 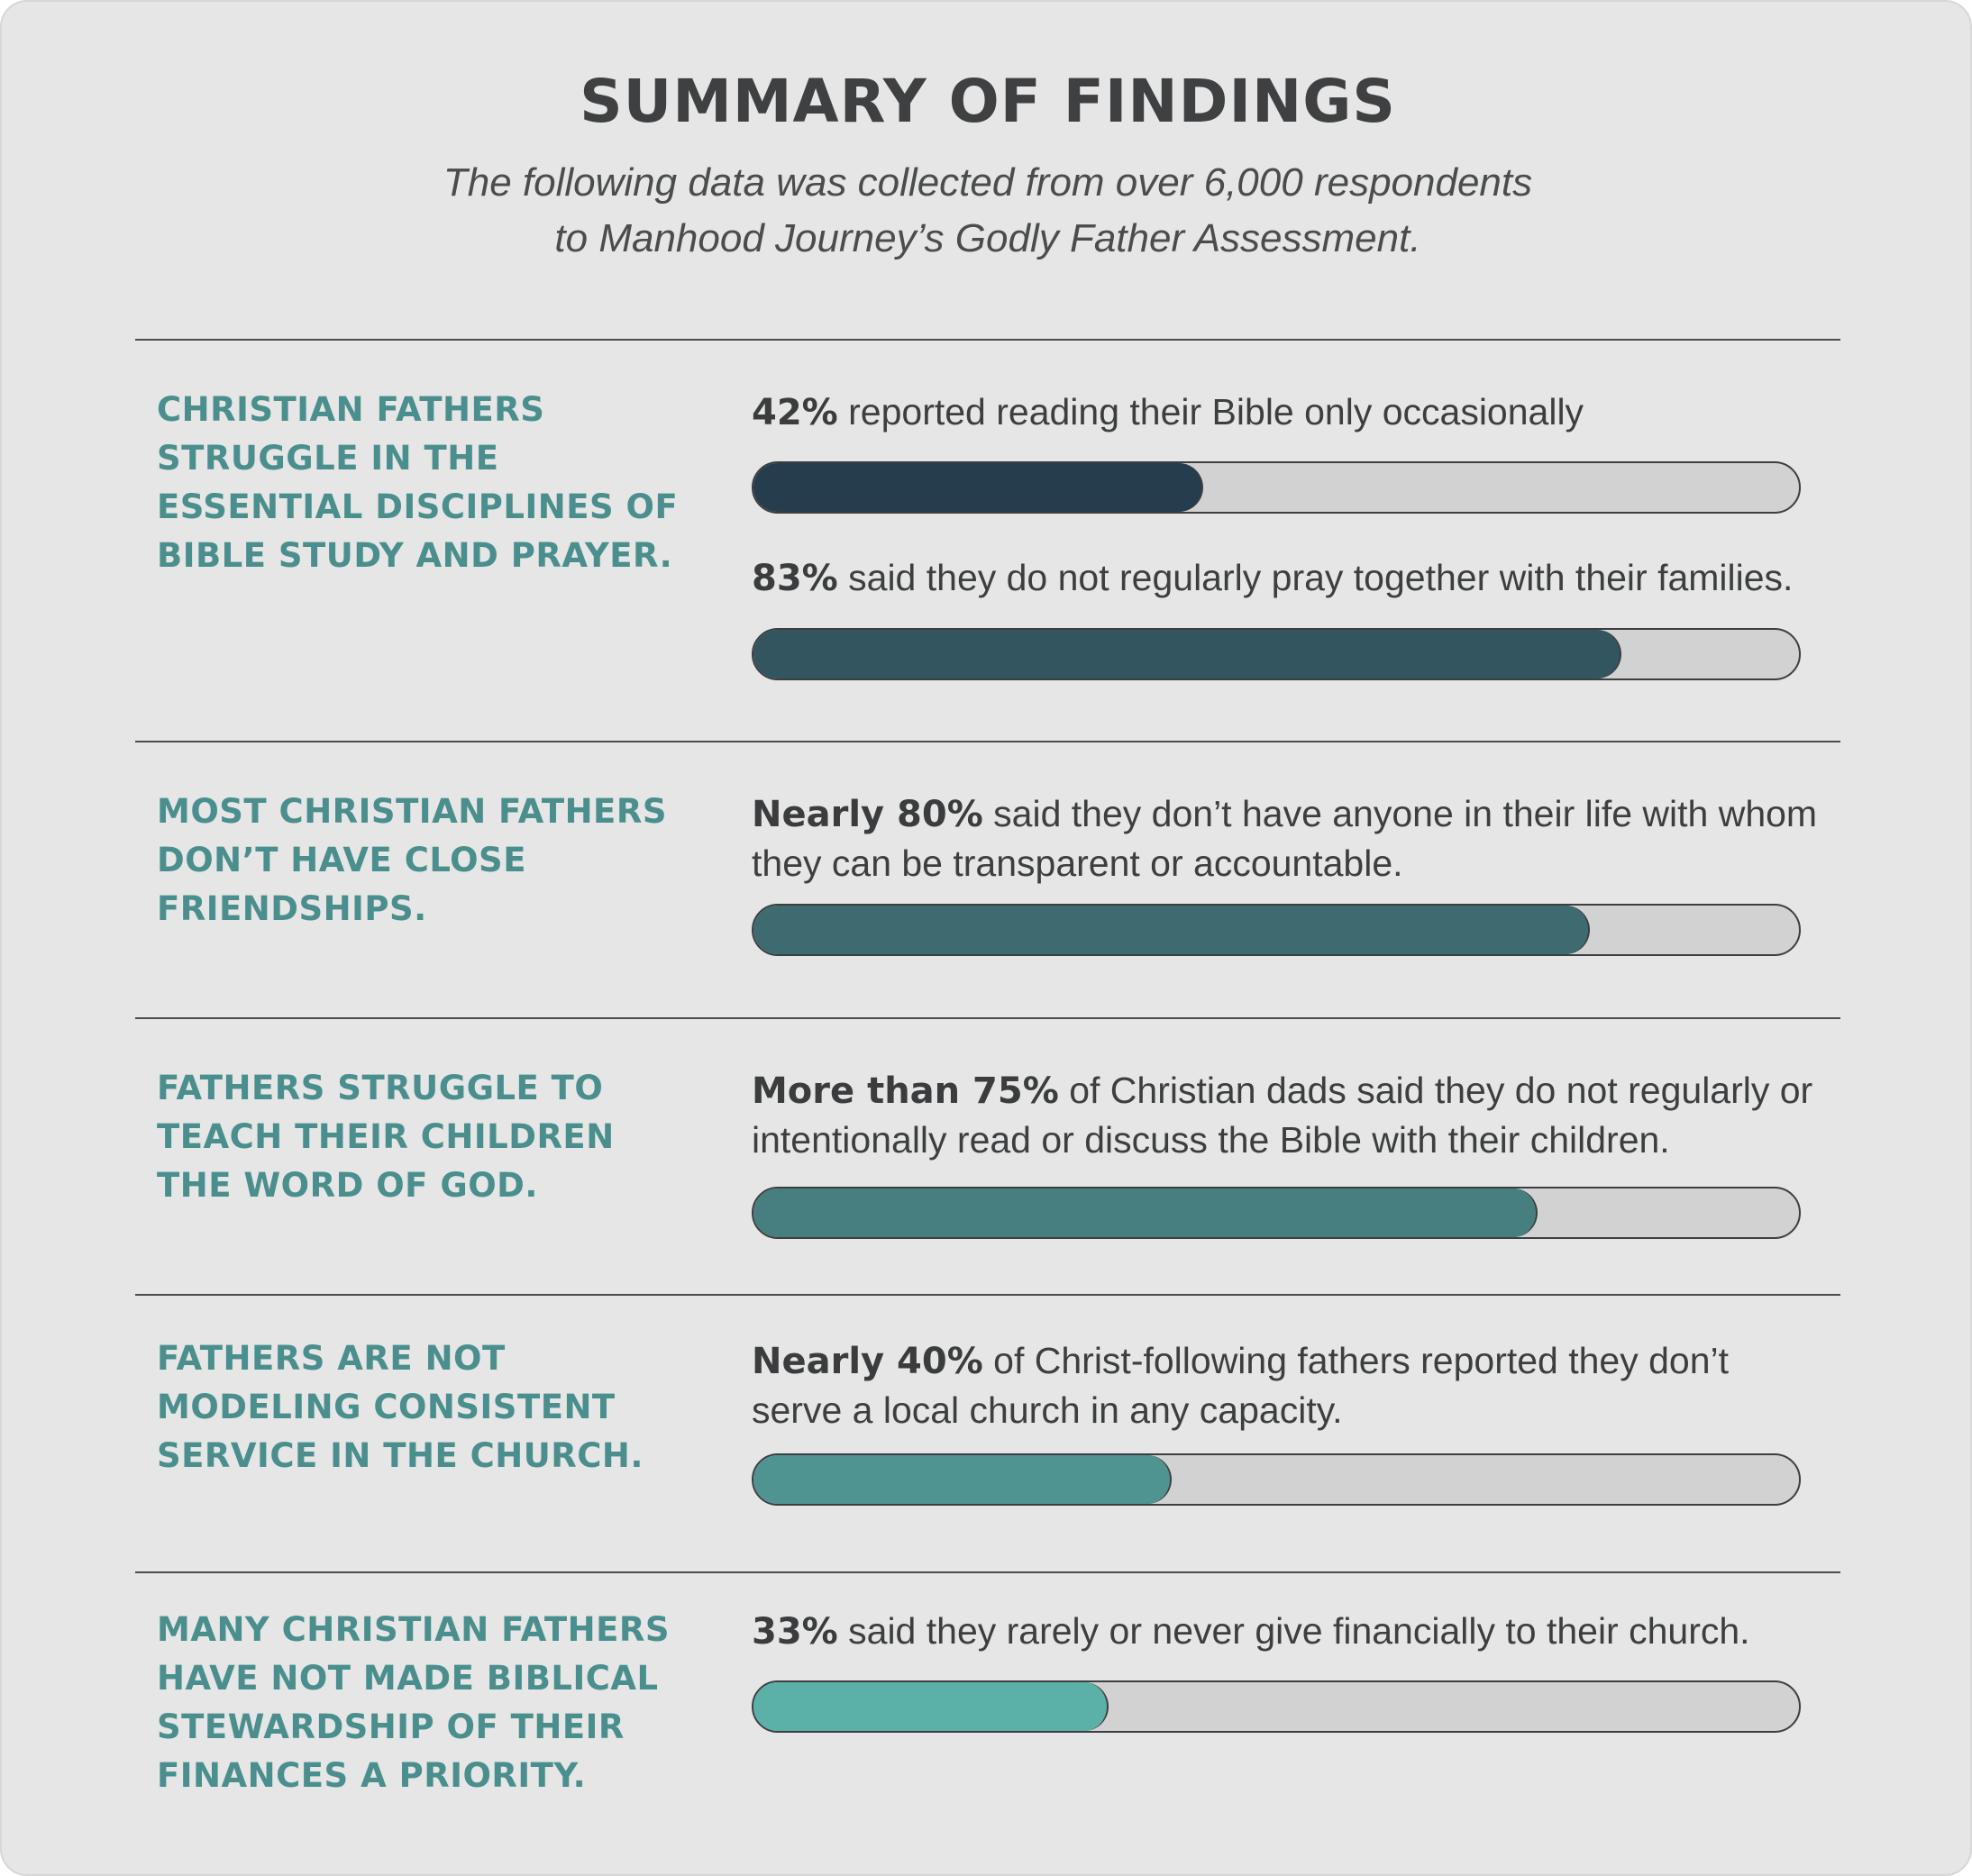 I want to click on bar-family-prayer, so click(x=1187, y=654).